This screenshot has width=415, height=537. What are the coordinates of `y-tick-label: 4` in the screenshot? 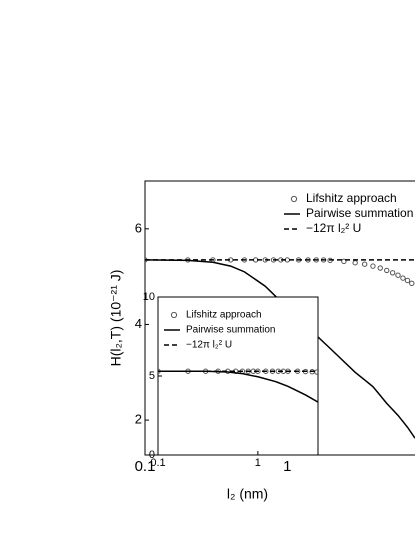 It's located at (138, 323).